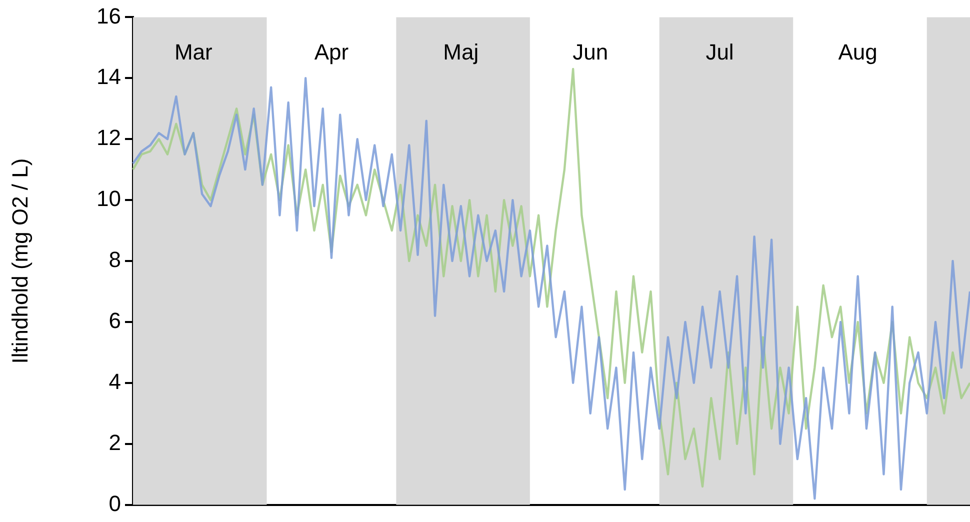  Describe the element at coordinates (114, 381) in the screenshot. I see `y-tick-label: 4` at that location.